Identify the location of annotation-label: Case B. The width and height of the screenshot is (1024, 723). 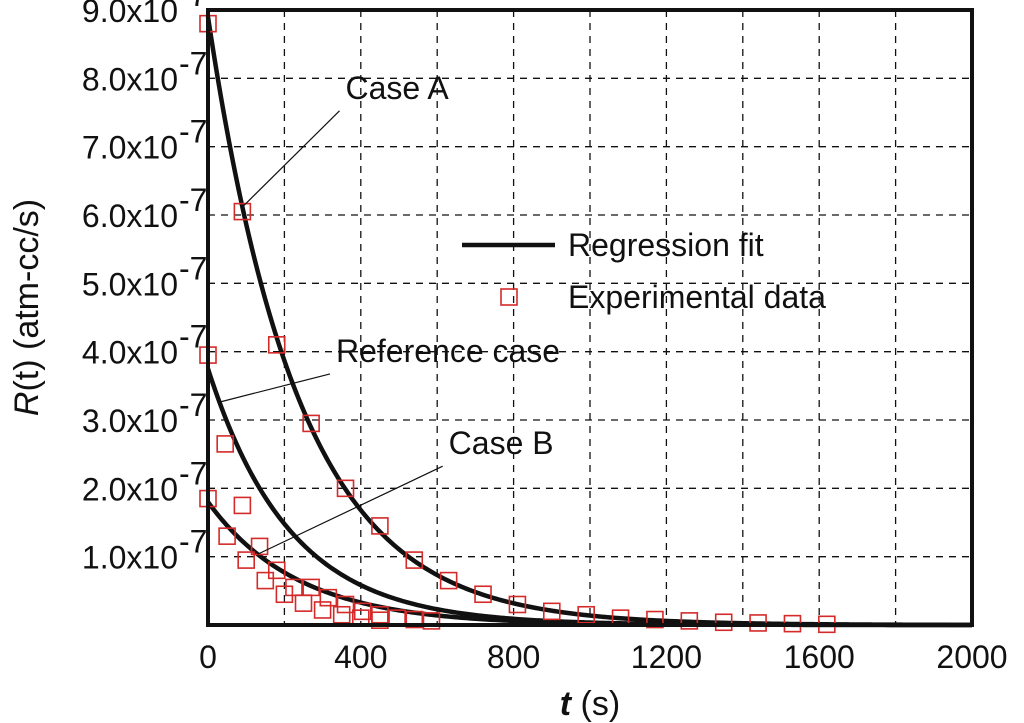
(501, 443).